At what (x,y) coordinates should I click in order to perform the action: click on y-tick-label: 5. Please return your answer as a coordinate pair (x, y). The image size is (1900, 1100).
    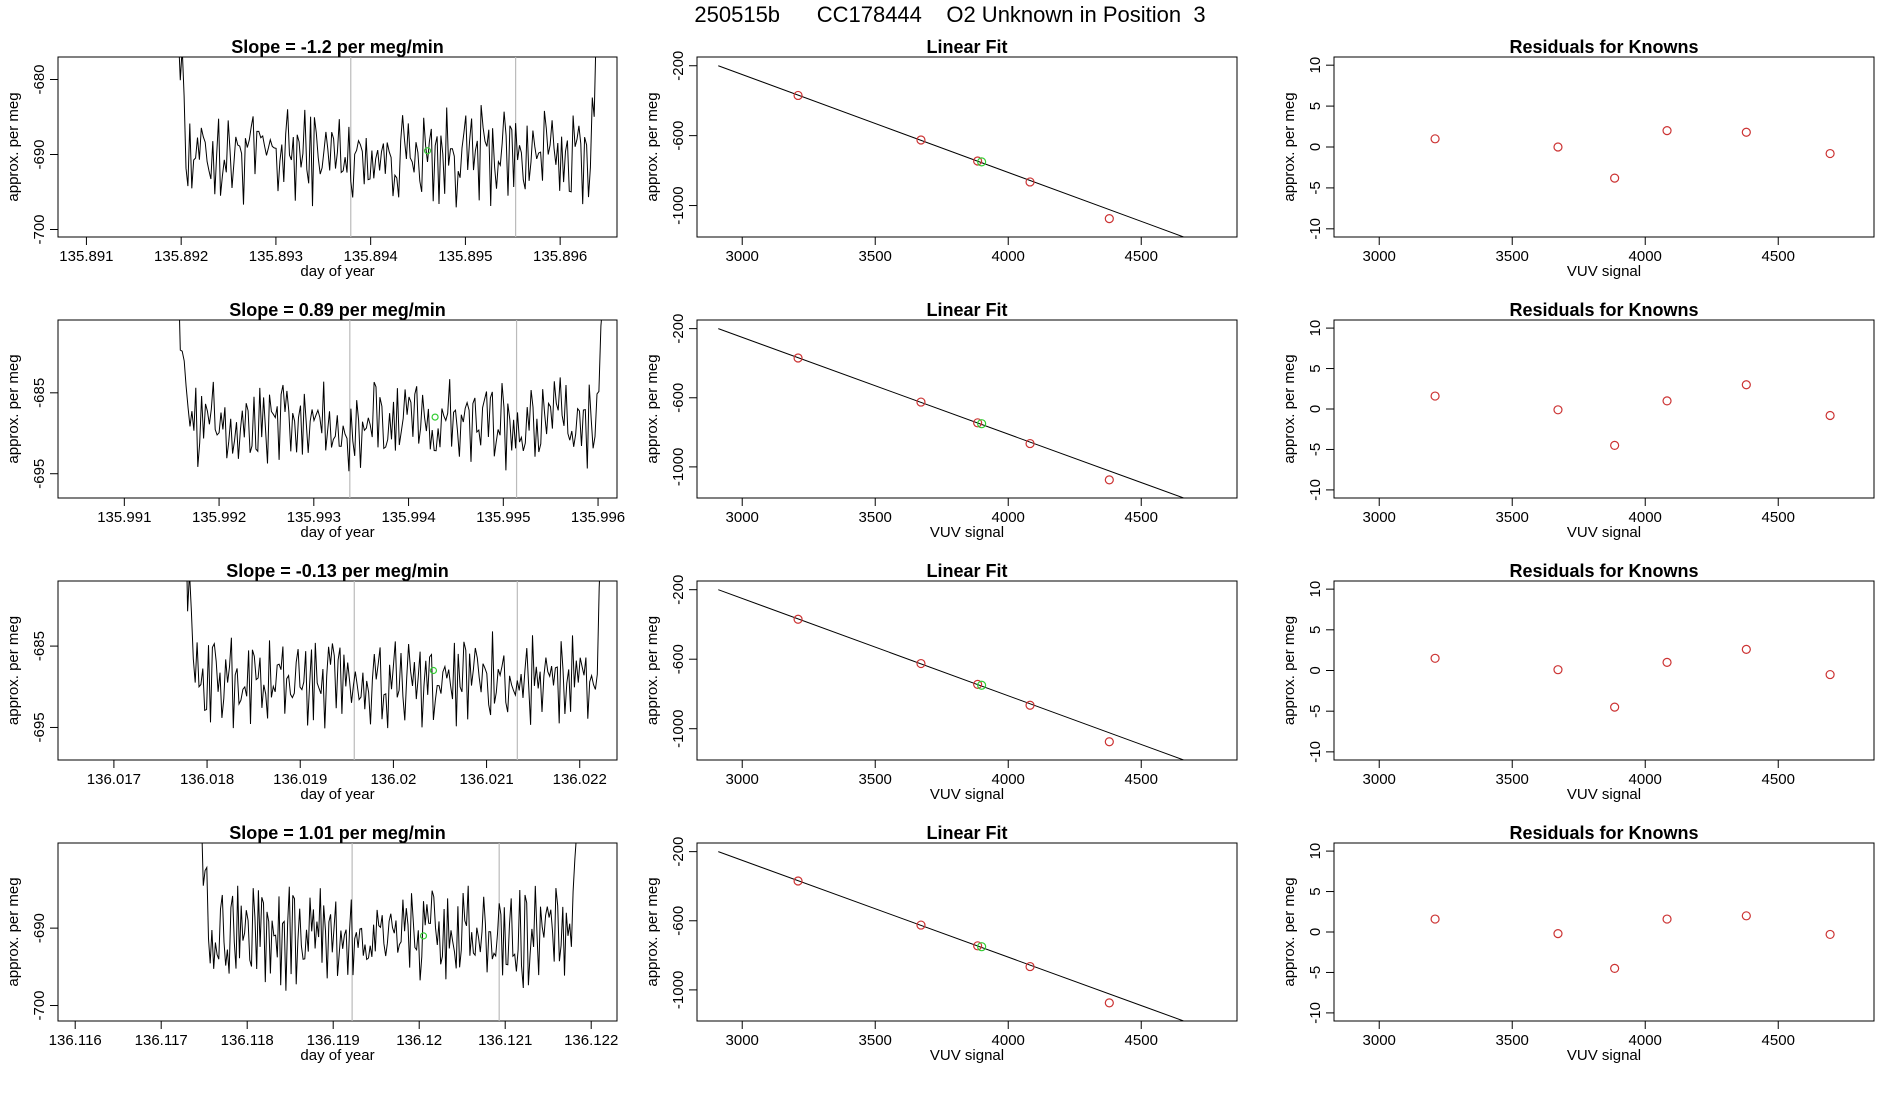
    Looking at the image, I should click on (1315, 630).